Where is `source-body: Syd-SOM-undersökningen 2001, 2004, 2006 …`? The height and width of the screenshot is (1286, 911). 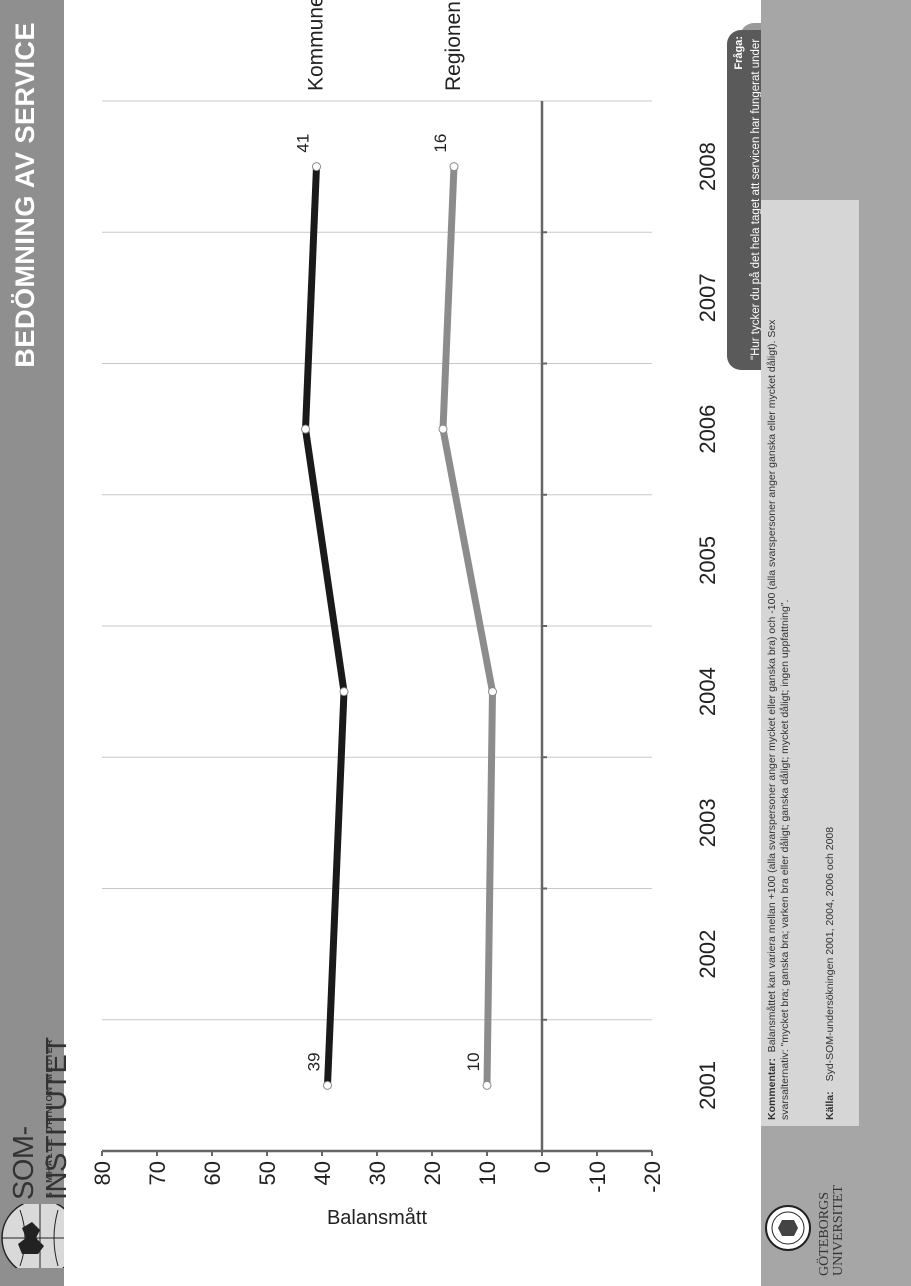
source-body: Syd-SOM-undersökningen 2001, 2004, 2006 … is located at coordinates (830, 954).